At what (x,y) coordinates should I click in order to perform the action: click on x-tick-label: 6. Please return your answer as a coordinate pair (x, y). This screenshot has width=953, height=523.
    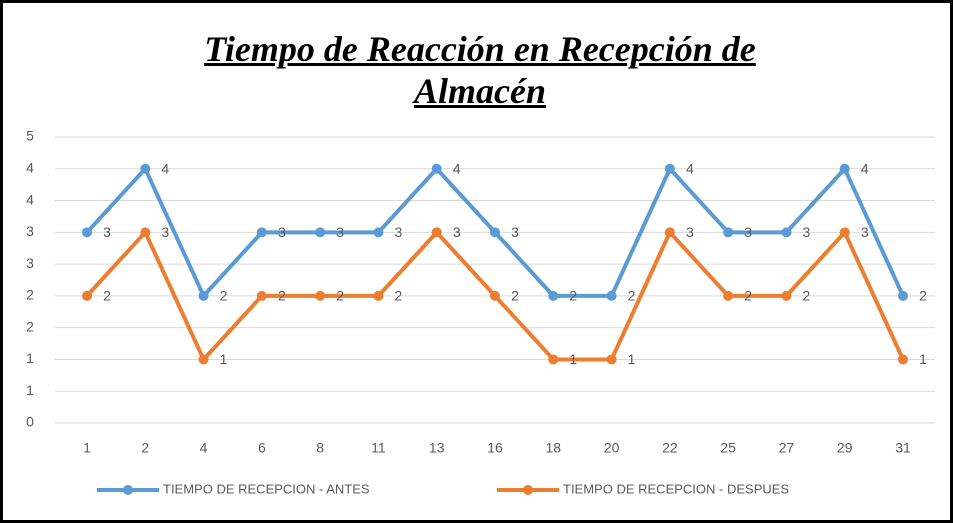
    Looking at the image, I should click on (262, 448).